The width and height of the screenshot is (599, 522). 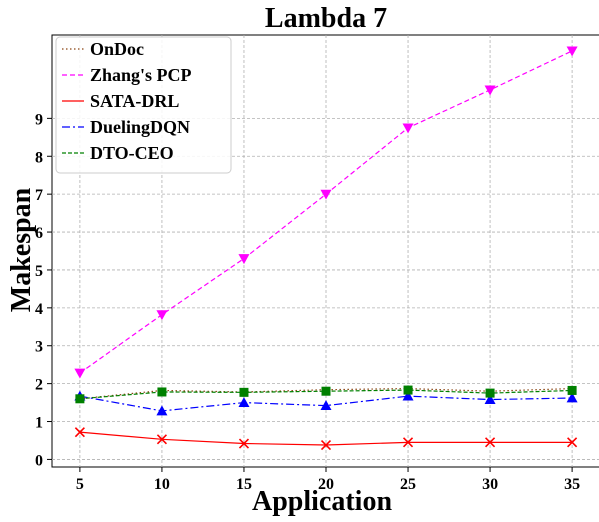 I want to click on x-tick-label: 30, so click(x=490, y=484).